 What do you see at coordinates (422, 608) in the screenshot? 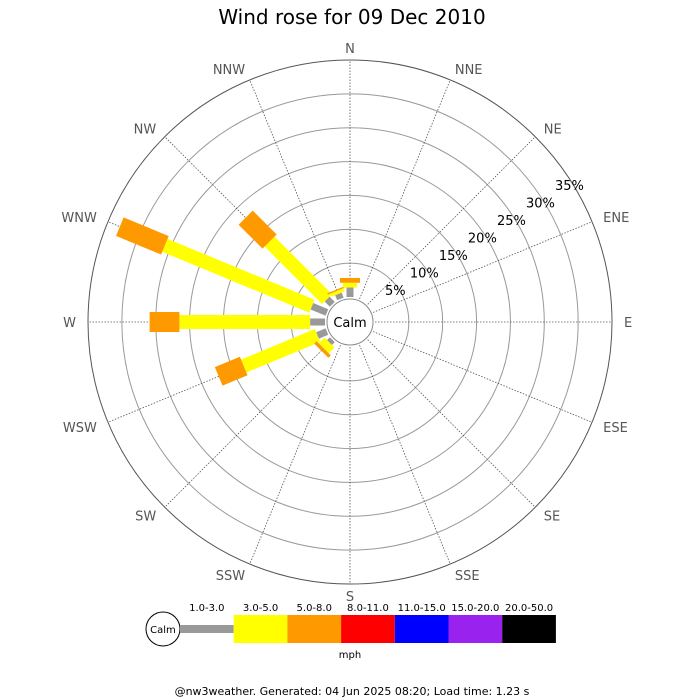
I see `legend-range-11-0-15-0: 11.0-15.0` at bounding box center [422, 608].